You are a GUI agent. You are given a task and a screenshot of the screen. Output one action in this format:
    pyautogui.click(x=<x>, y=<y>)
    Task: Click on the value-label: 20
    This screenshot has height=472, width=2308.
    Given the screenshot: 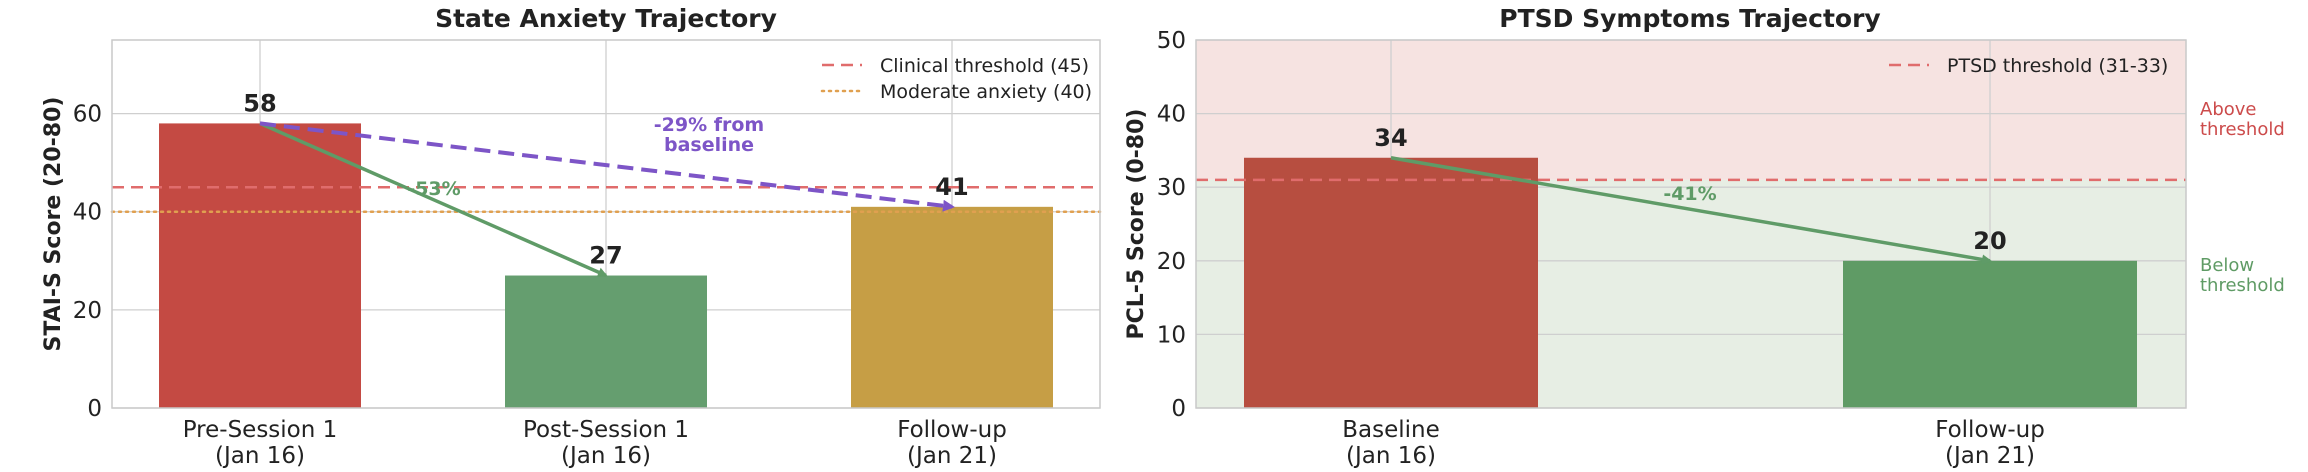 What is the action you would take?
    pyautogui.click(x=1989, y=241)
    